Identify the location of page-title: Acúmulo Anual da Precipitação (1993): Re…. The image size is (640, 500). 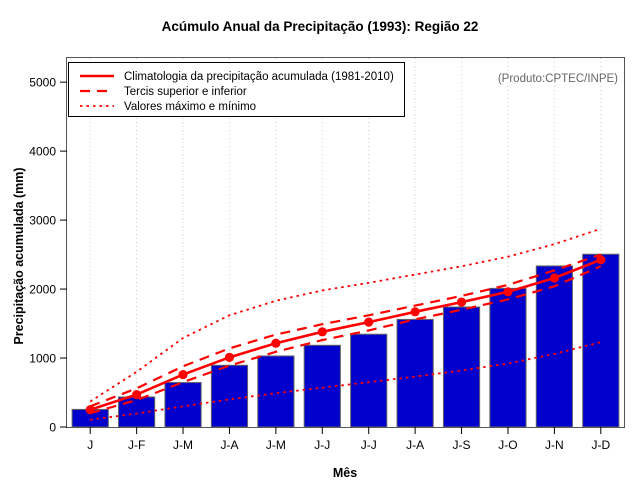
(320, 26).